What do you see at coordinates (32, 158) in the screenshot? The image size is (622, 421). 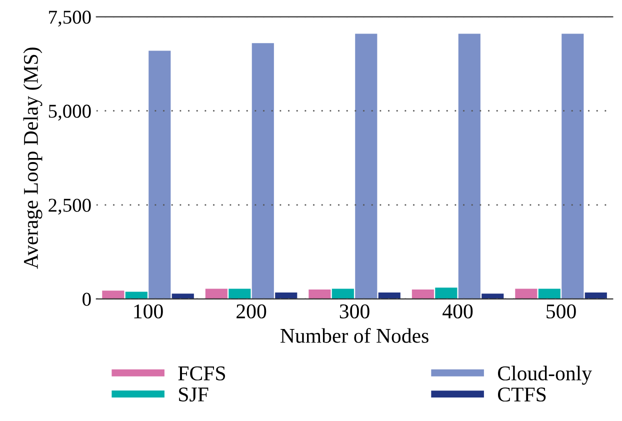 I see `y-axis-title: Average Loop Delay (MS)` at bounding box center [32, 158].